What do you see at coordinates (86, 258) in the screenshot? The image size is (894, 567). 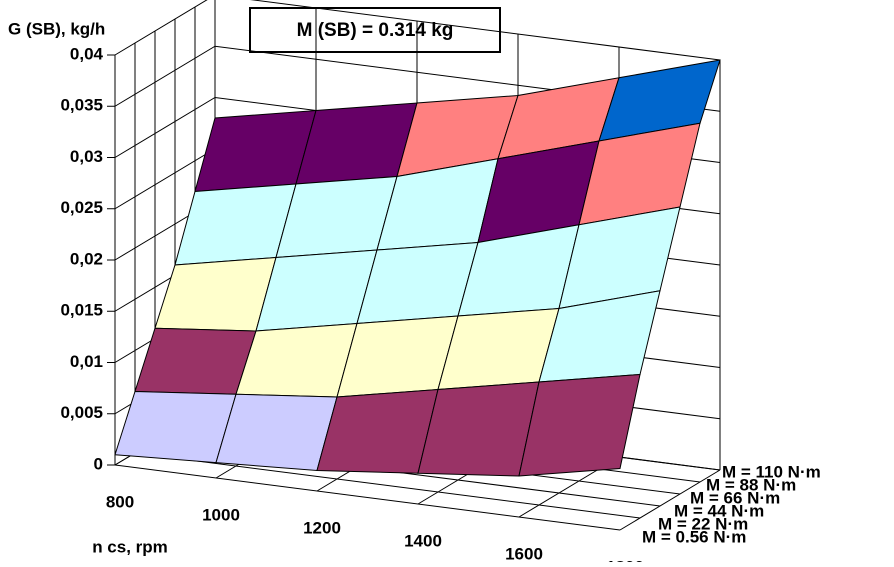 I see `y-tick-label: 0,02` at bounding box center [86, 258].